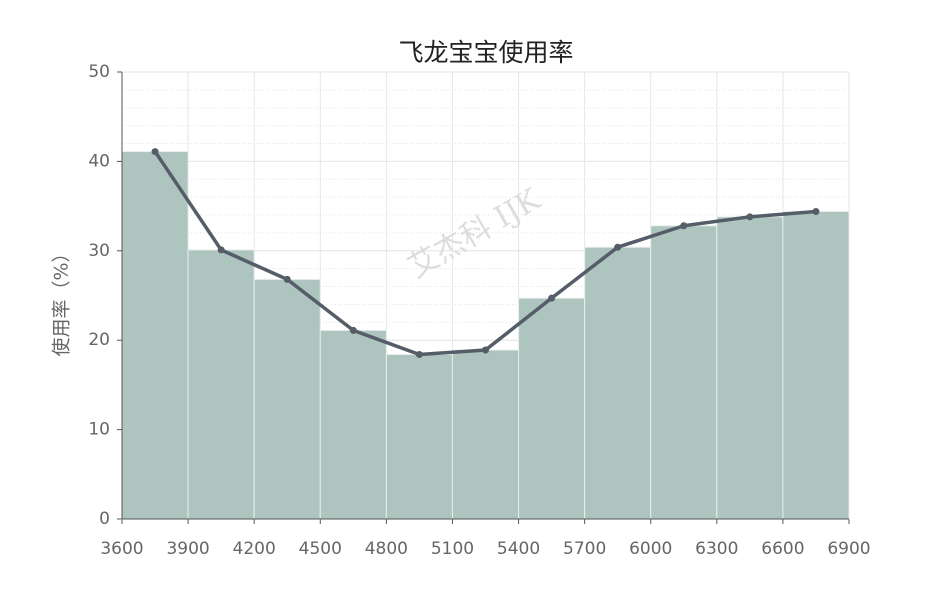 The image size is (938, 613). Describe the element at coordinates (452, 549) in the screenshot. I see `x-tick-label: 5100` at that location.